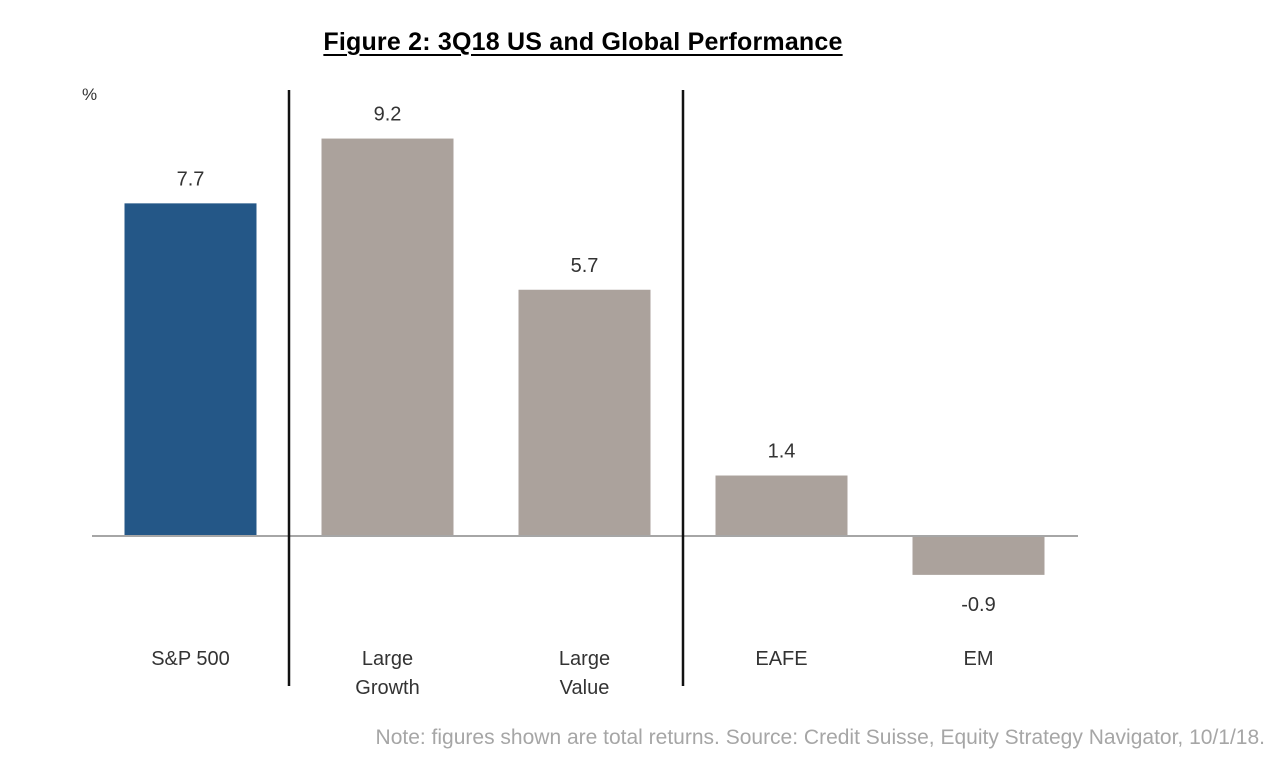 This screenshot has width=1287, height=765. I want to click on category-label-4-0: EM, so click(979, 659).